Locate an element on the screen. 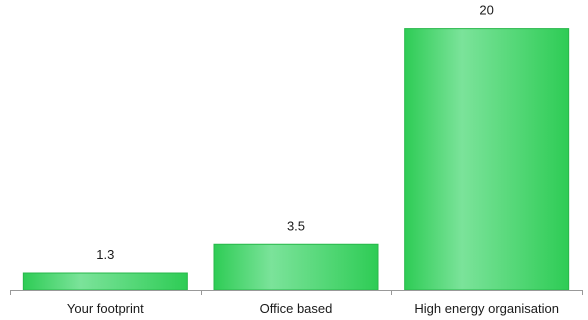 This screenshot has height=320, width=588. data-label: 3.5 is located at coordinates (296, 225).